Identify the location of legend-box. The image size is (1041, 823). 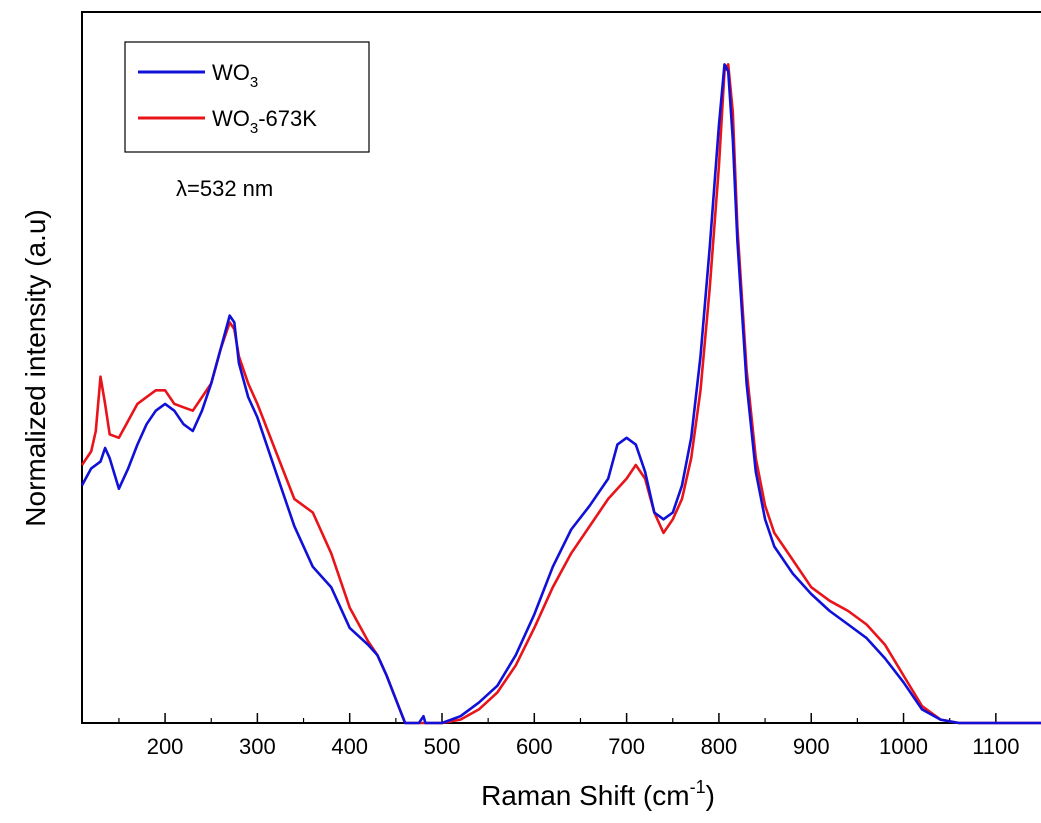
(247, 97).